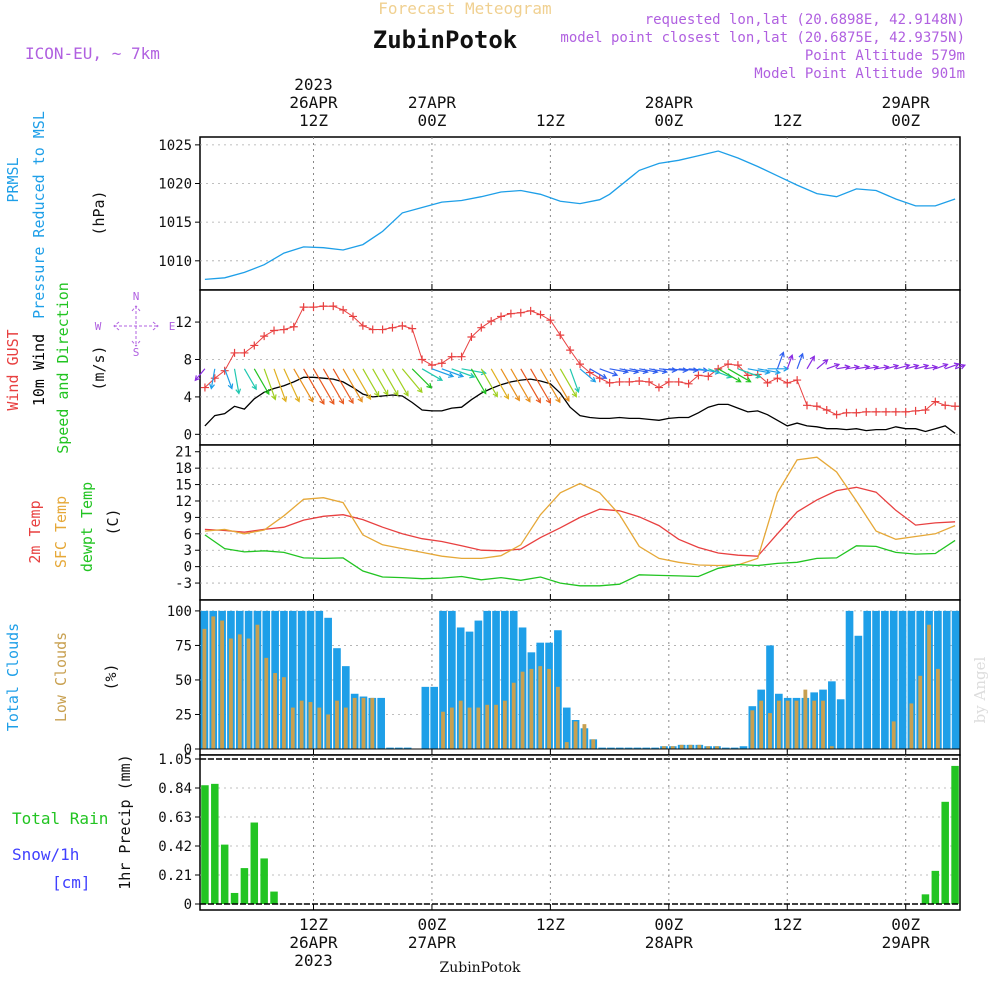 The height and width of the screenshot is (1000, 1000). What do you see at coordinates (136, 296) in the screenshot?
I see `compass-n: N` at bounding box center [136, 296].